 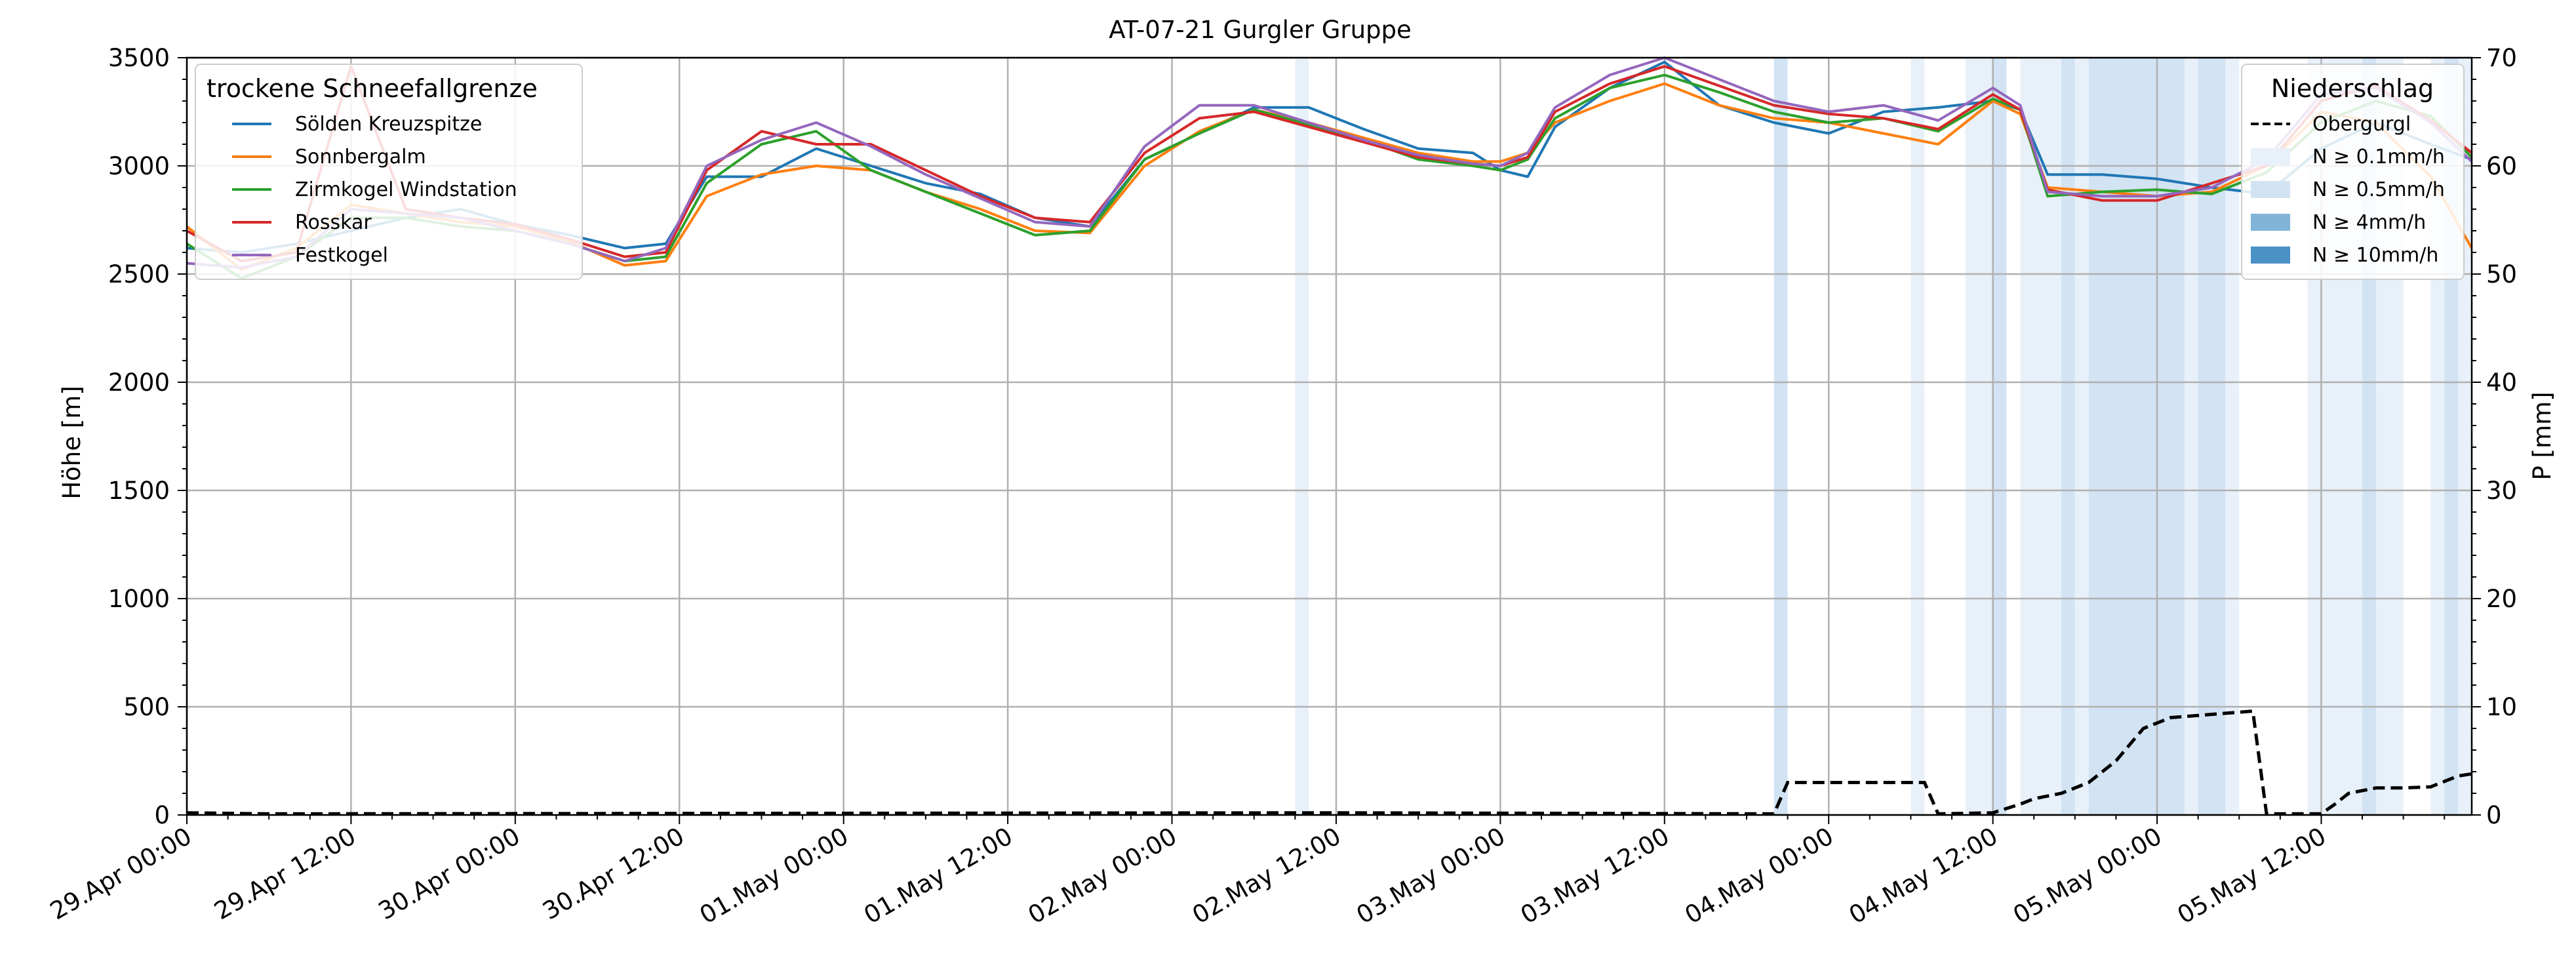 What do you see at coordinates (2378, 157) in the screenshot?
I see `legend-band-label: N ≥ 0.1mm/h` at bounding box center [2378, 157].